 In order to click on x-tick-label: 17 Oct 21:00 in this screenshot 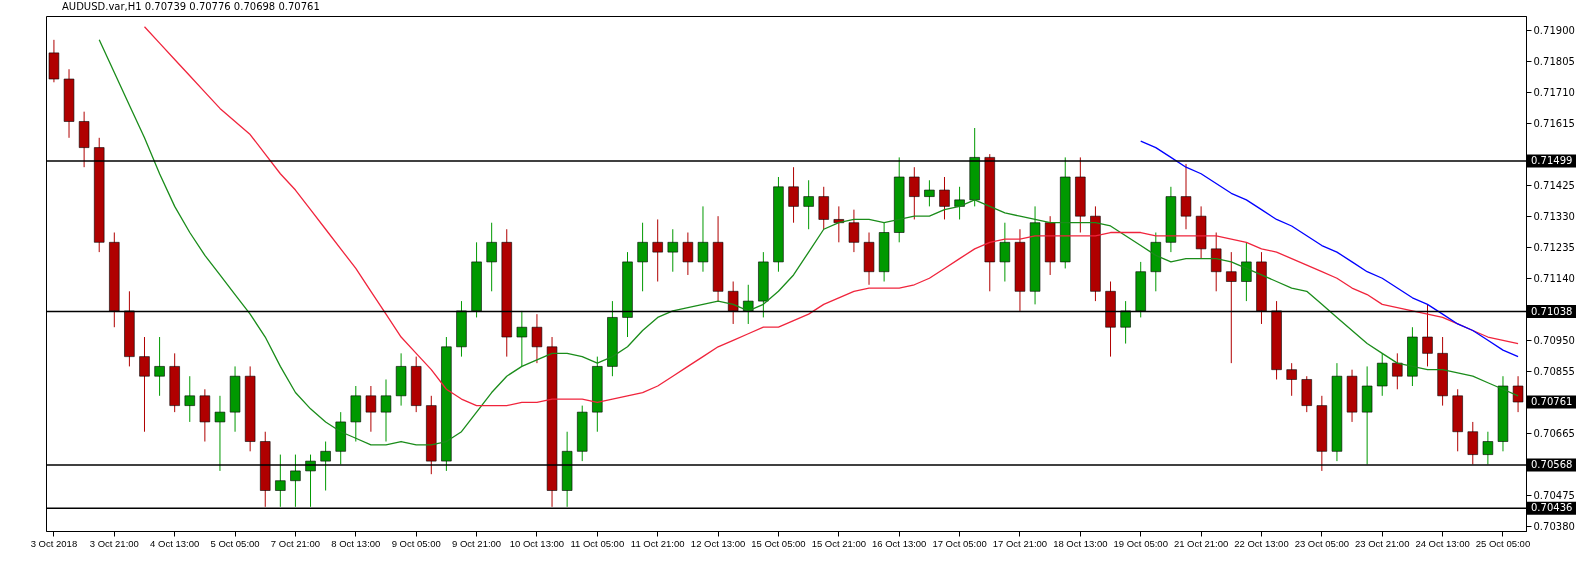, I will do `click(1020, 543)`.